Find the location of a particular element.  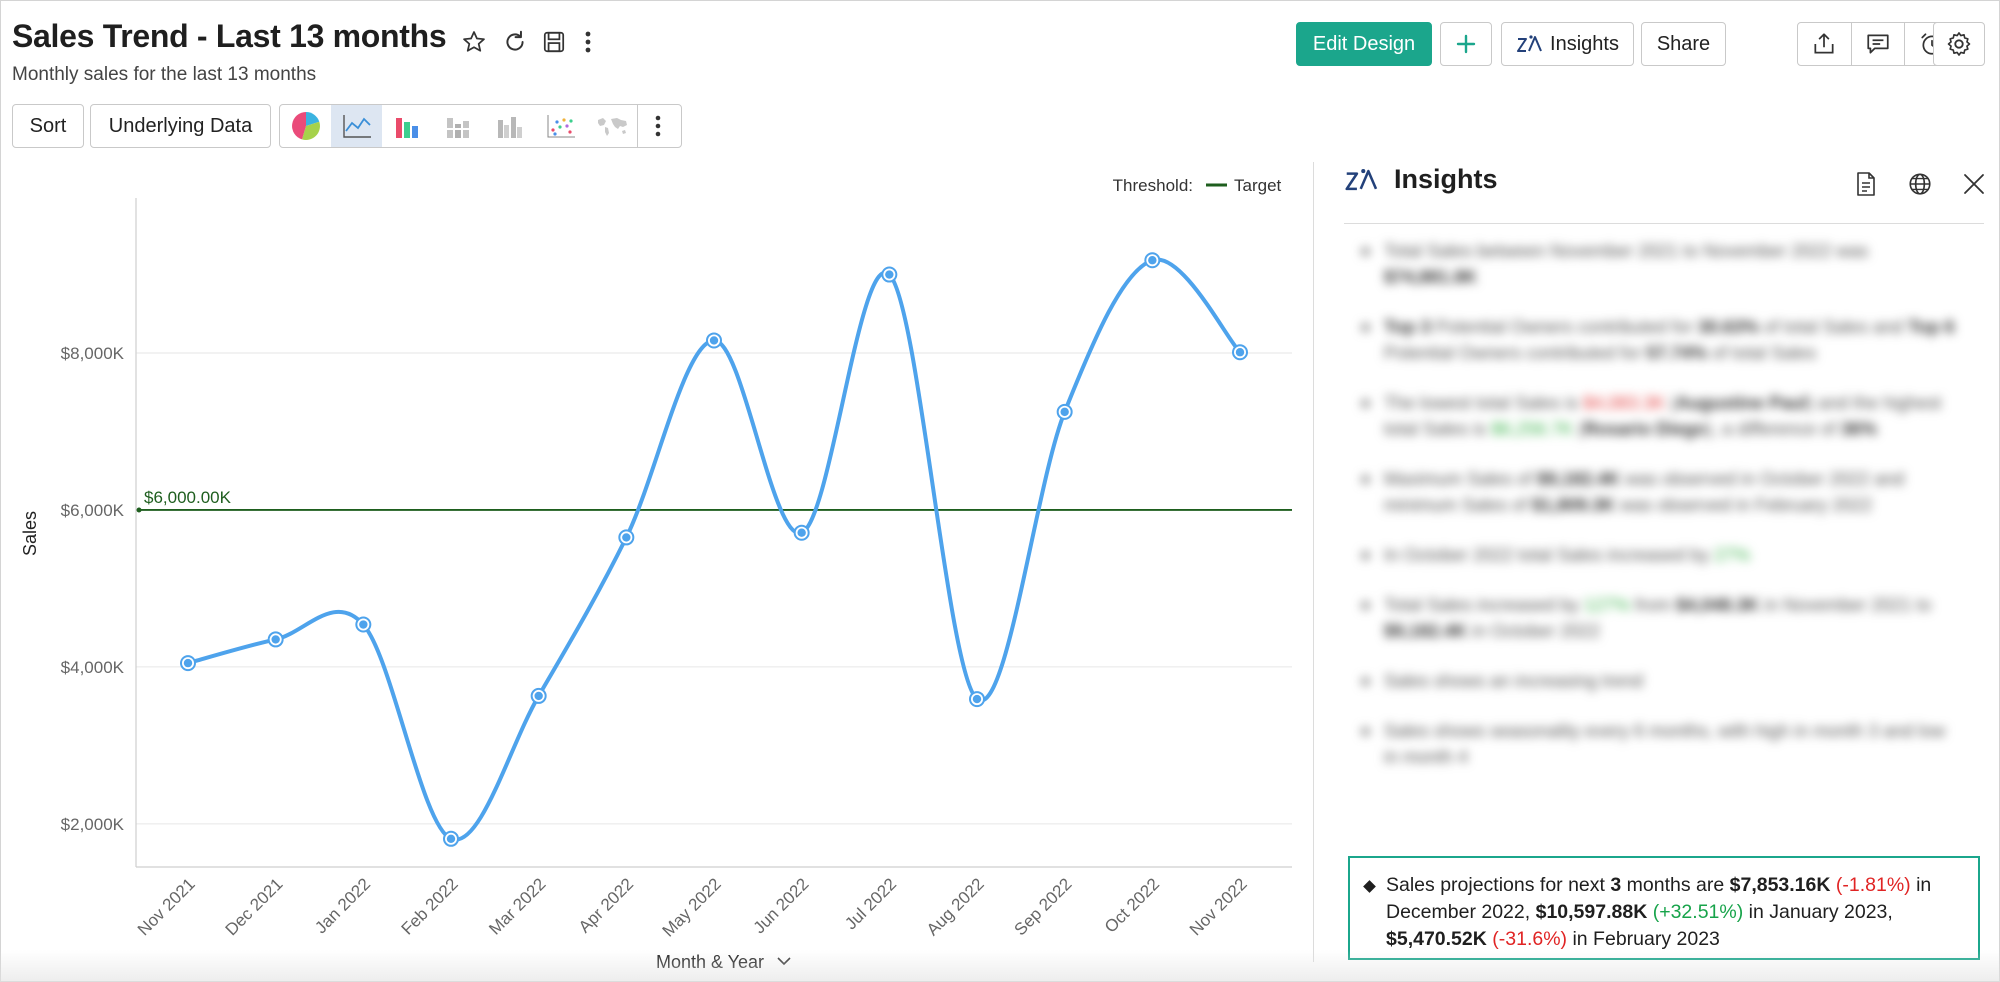

chart-type-scatter is located at coordinates (560, 126).